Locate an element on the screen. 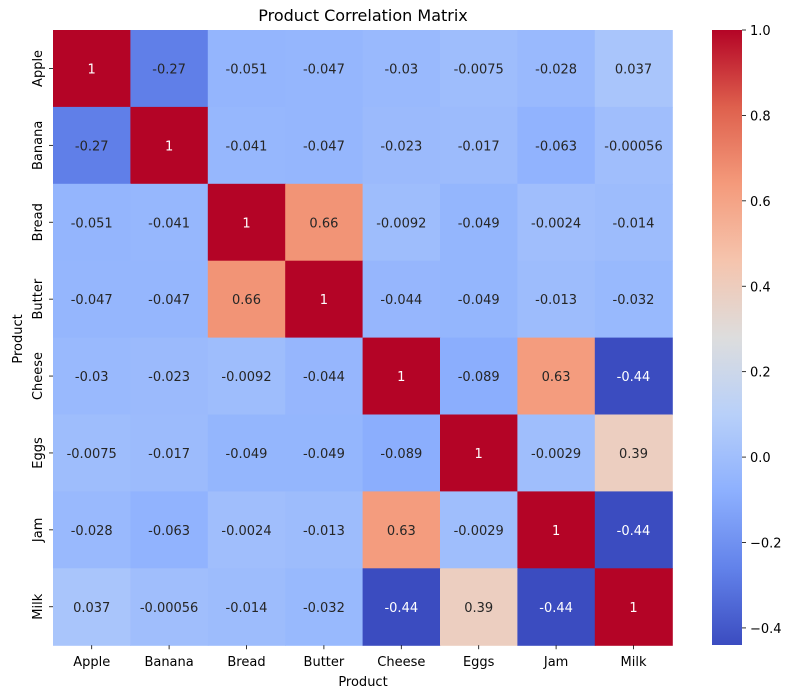  cell-label: -0.032 is located at coordinates (634, 300).